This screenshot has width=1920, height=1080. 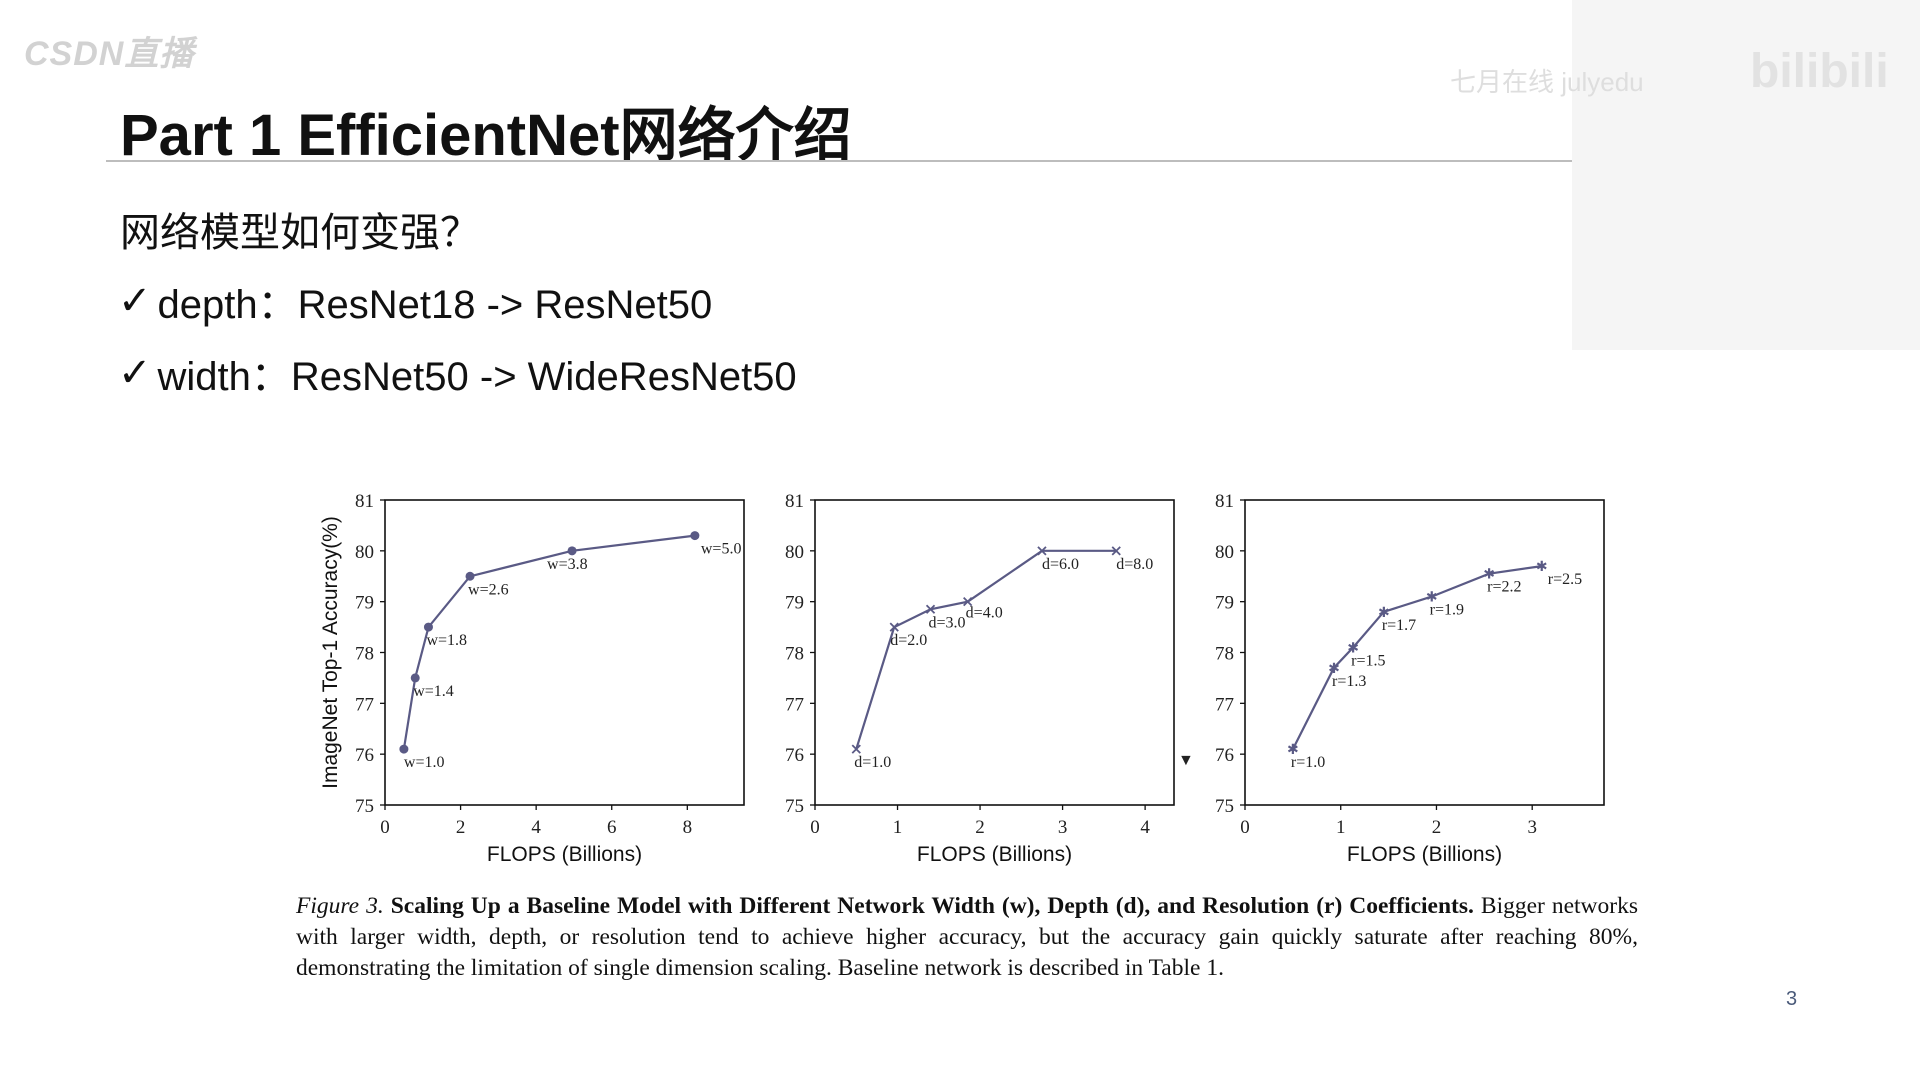 What do you see at coordinates (872, 762) in the screenshot?
I see `point-label: d=1.0` at bounding box center [872, 762].